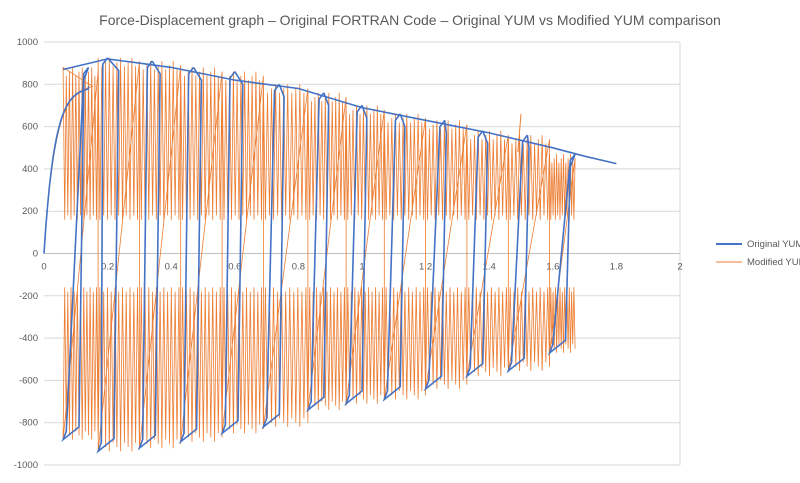 The height and width of the screenshot is (483, 800). I want to click on modified-yum-spike, so click(519, 133).